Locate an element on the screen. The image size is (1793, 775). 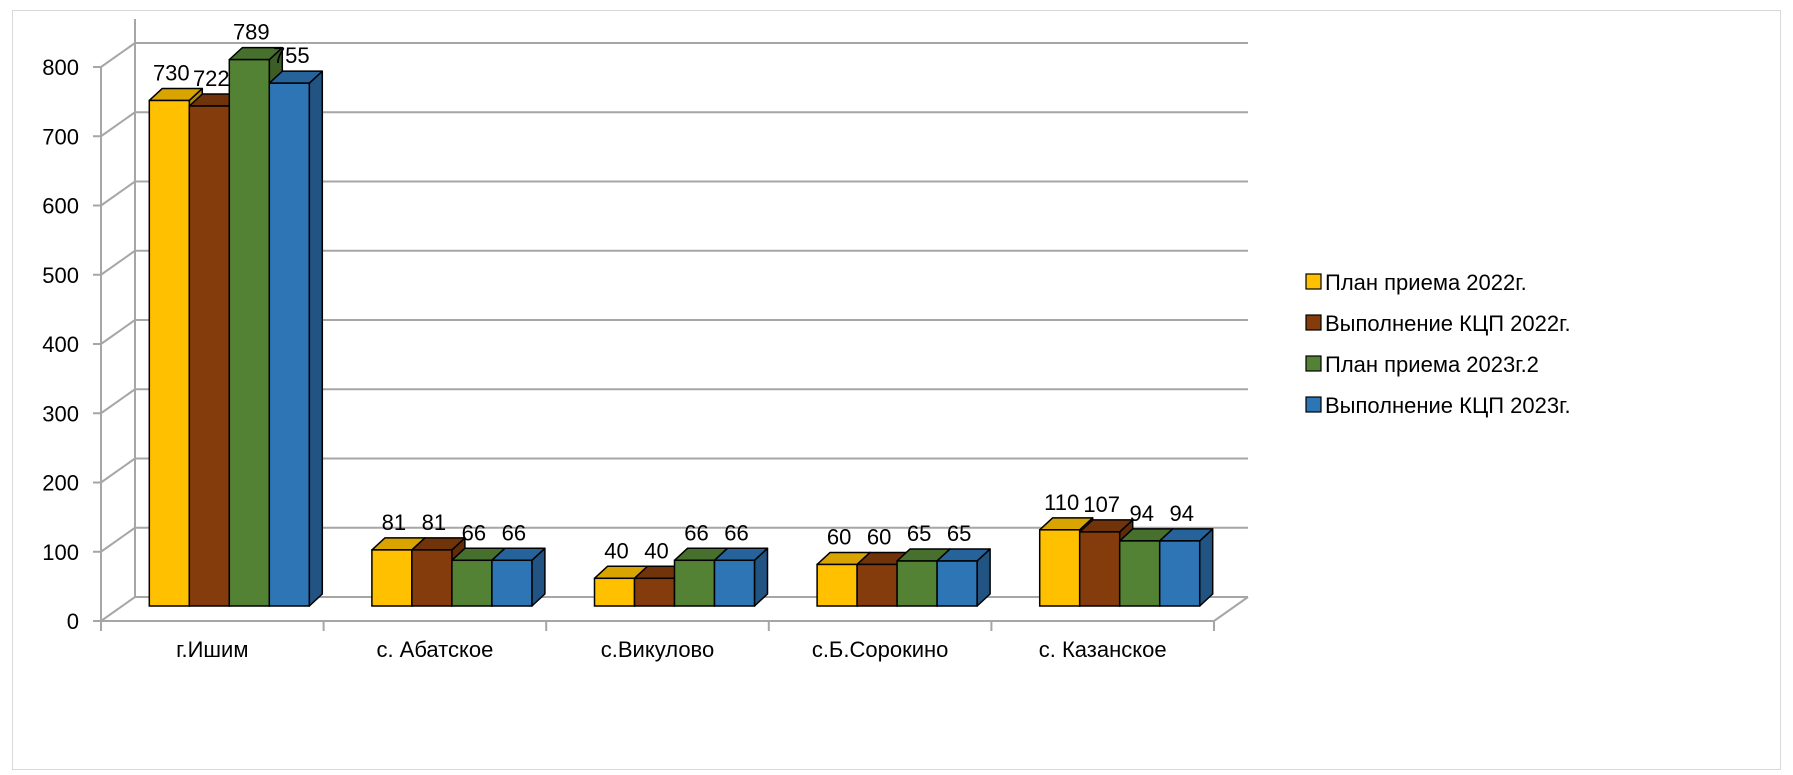
y-tick-label: 200 is located at coordinates (60, 483).